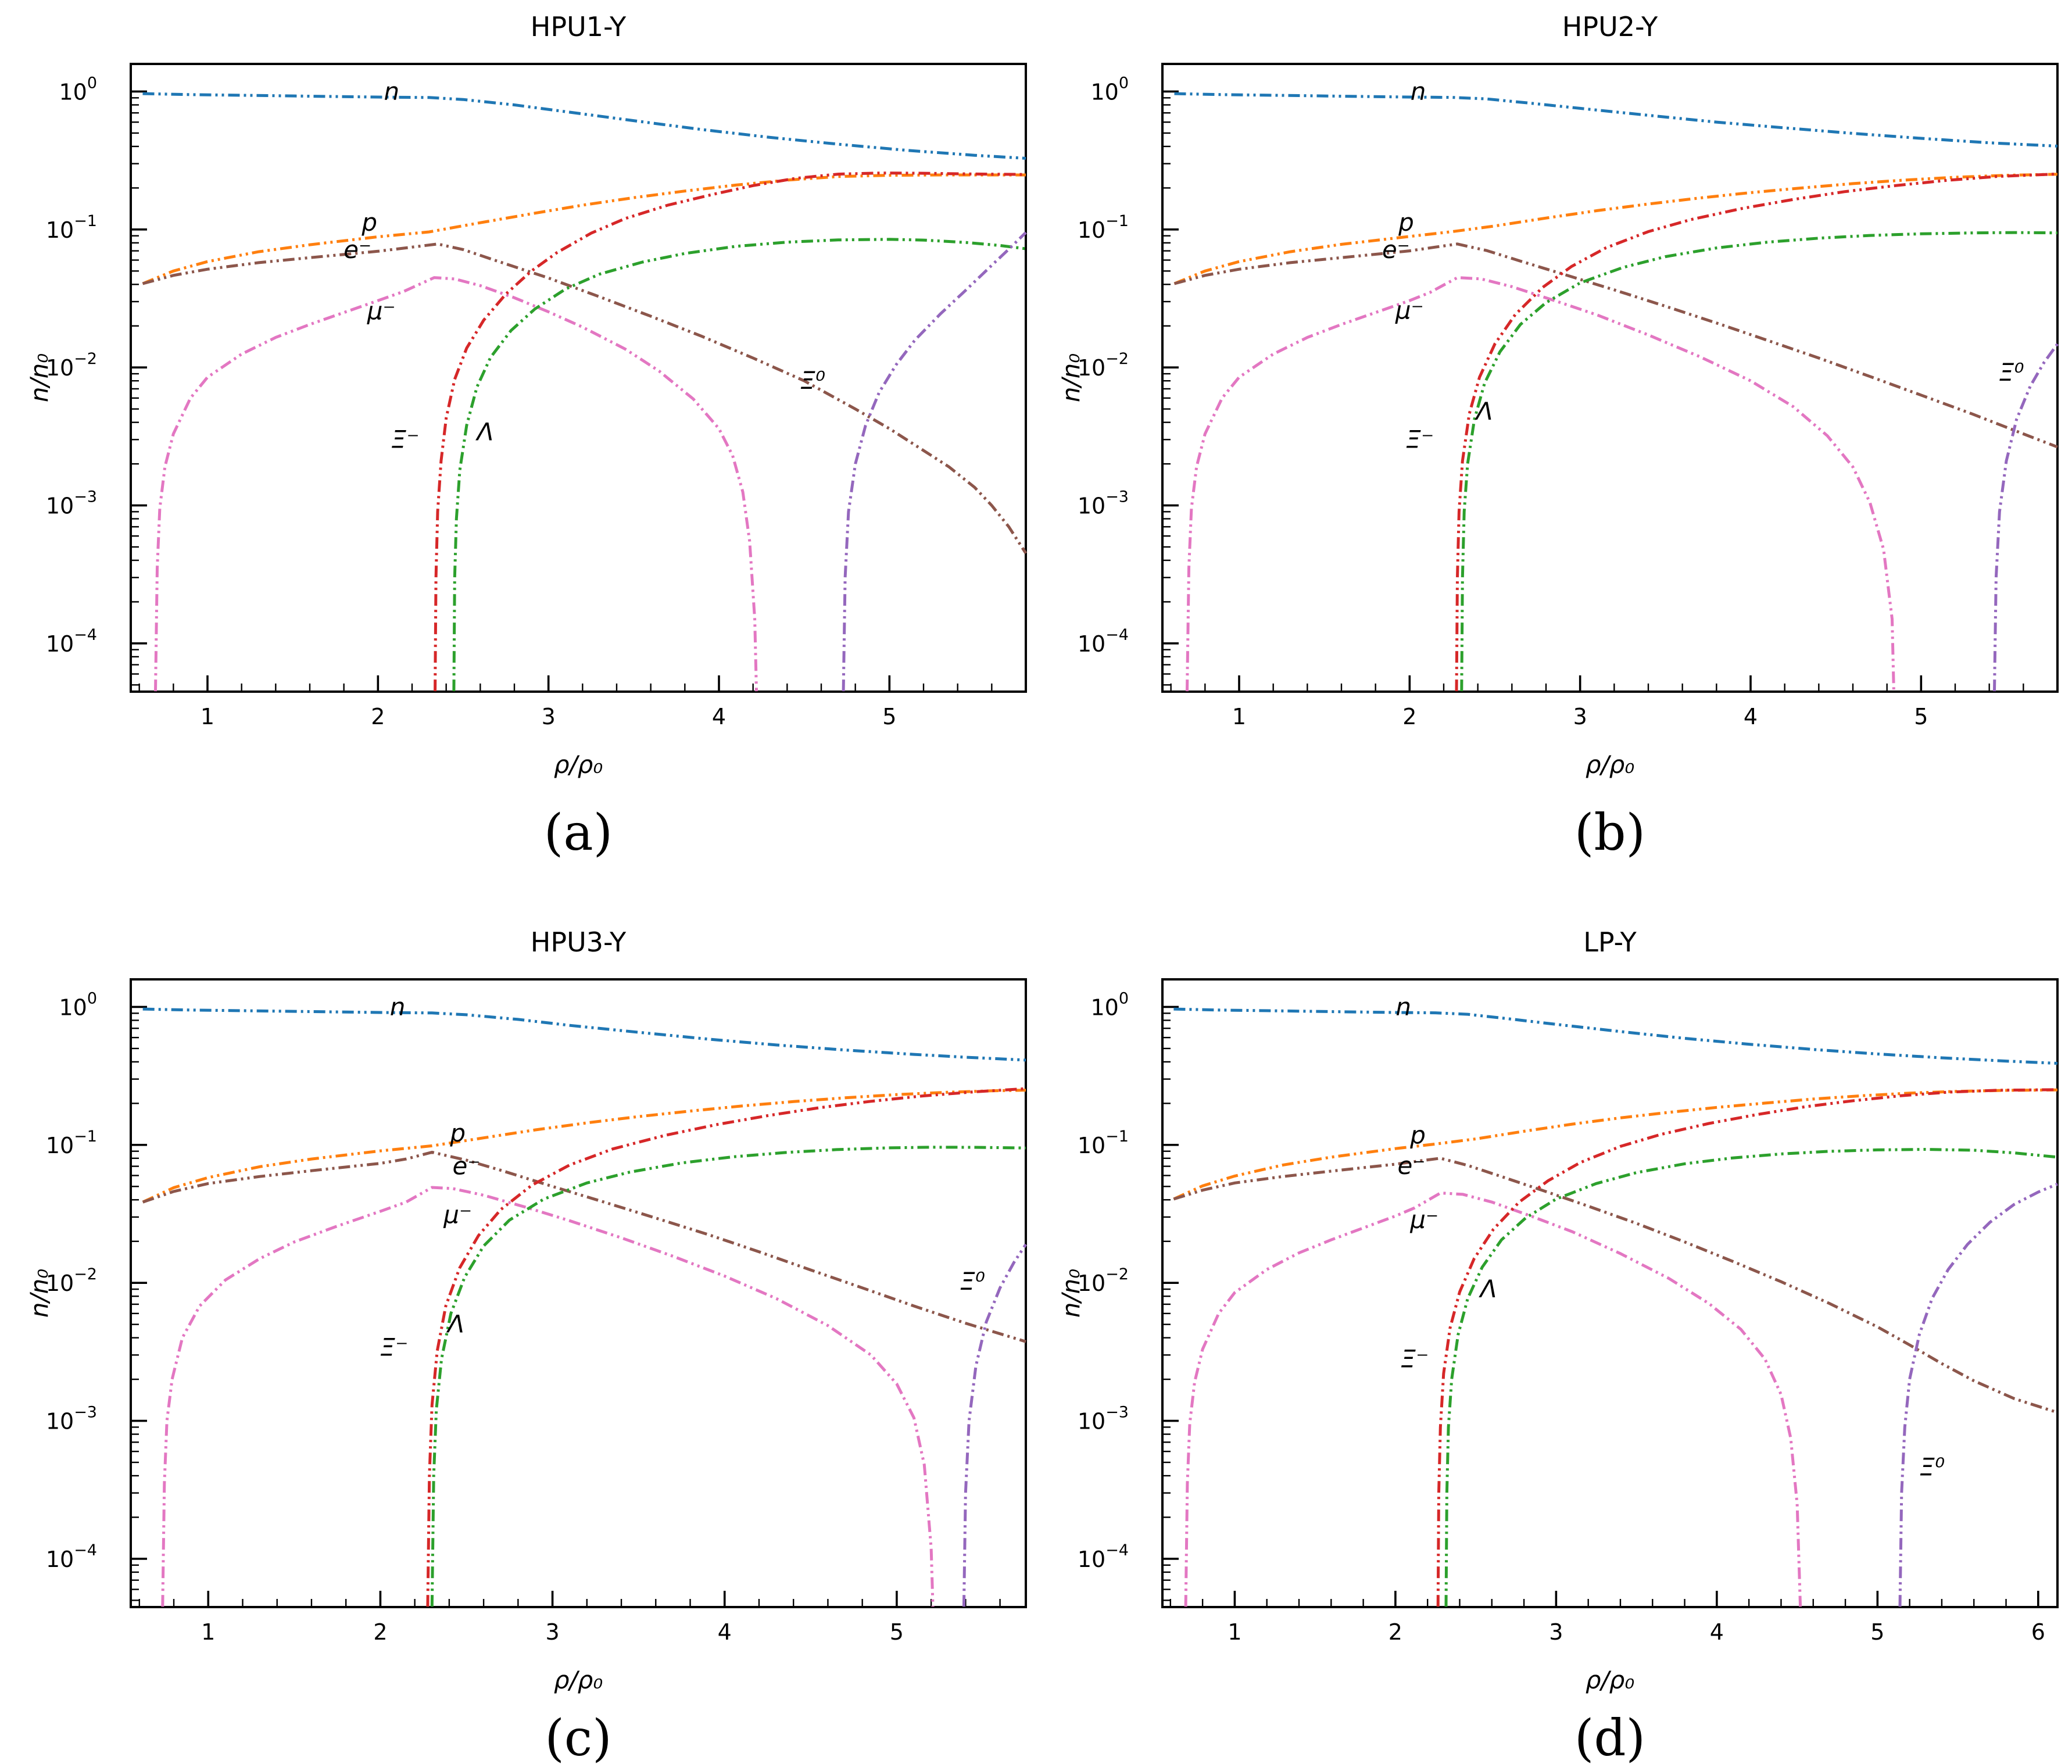  Describe the element at coordinates (578, 764) in the screenshot. I see `x-axis-label-a: ρ/ρ₀` at that location.